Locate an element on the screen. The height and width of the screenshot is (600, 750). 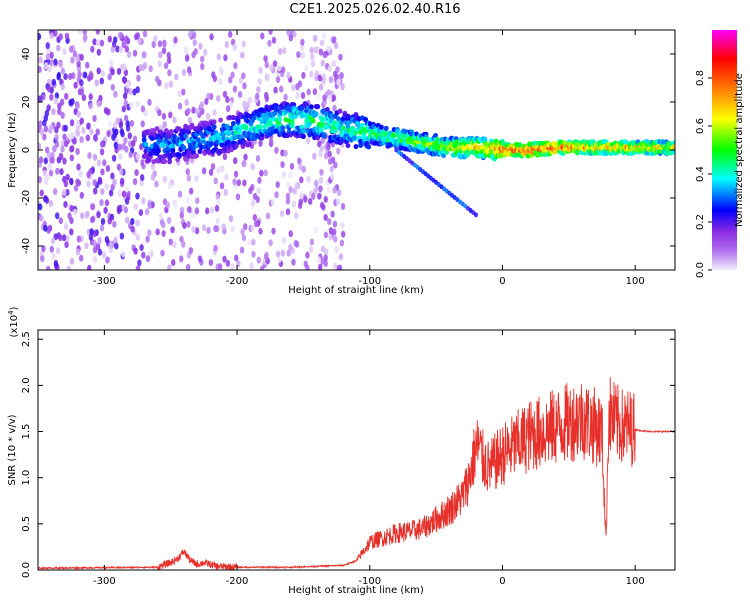
colorbar-tick-label: 0.6 is located at coordinates (700, 126).